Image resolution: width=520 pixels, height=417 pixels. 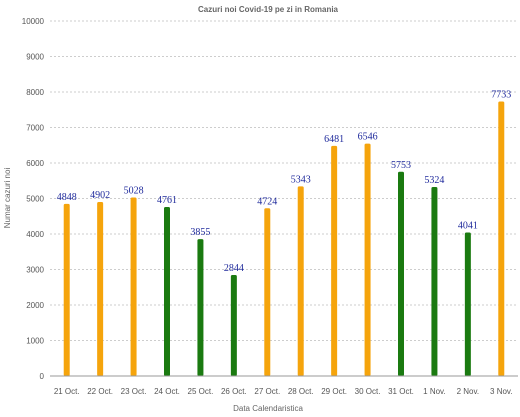 What do you see at coordinates (100, 195) in the screenshot?
I see `bar-data-label: 4902` at bounding box center [100, 195].